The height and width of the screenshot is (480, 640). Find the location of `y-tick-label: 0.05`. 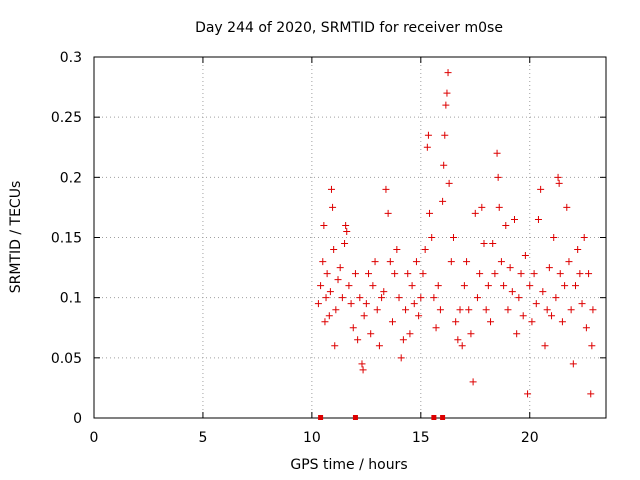

y-tick-label: 0.05 is located at coordinates (66, 359).